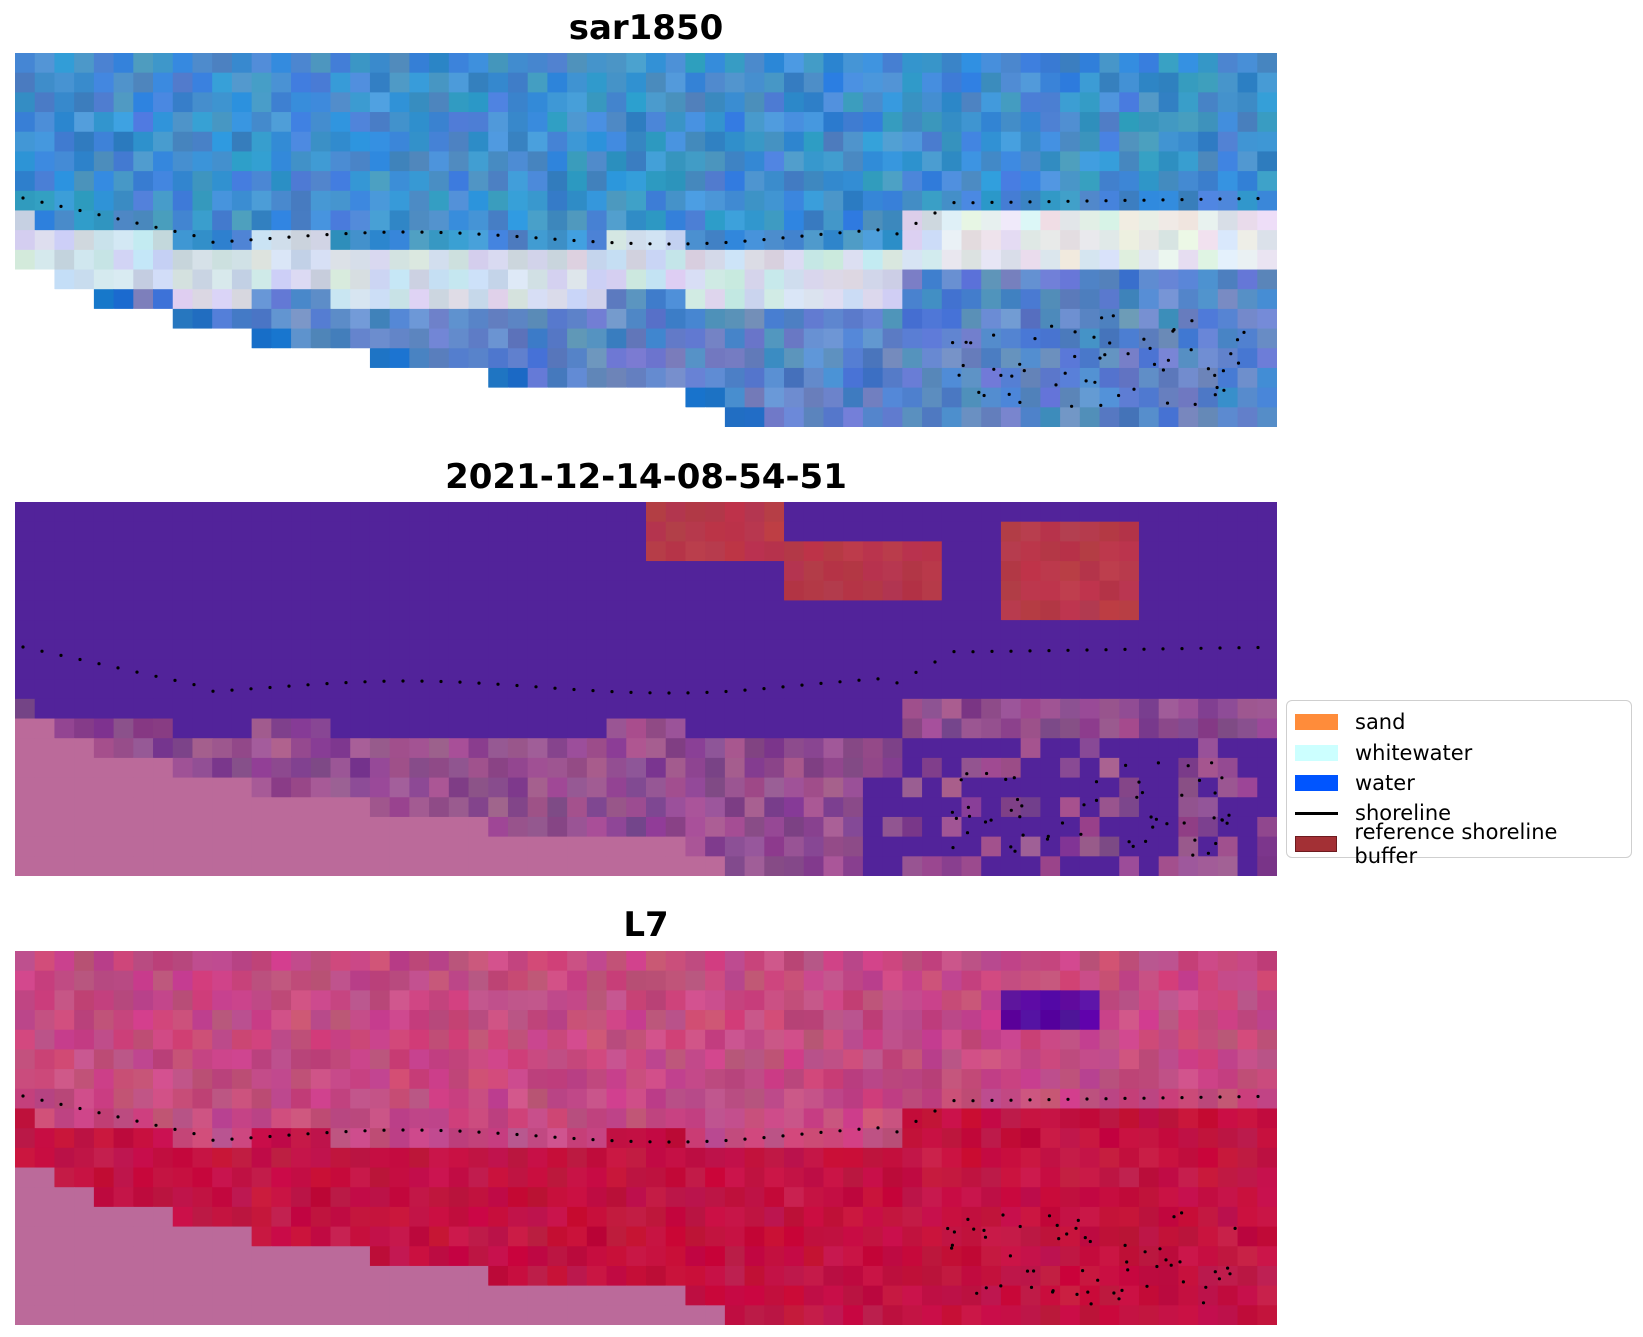 The image size is (1643, 1337). I want to click on legend-item-reference-buffer: reference shoreline buffer, so click(1459, 844).